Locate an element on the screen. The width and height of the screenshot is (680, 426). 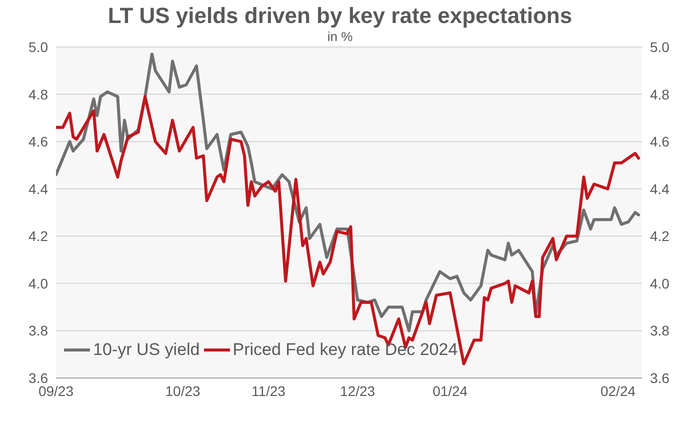
y2-tick-label: 4.6 is located at coordinates (660, 142).